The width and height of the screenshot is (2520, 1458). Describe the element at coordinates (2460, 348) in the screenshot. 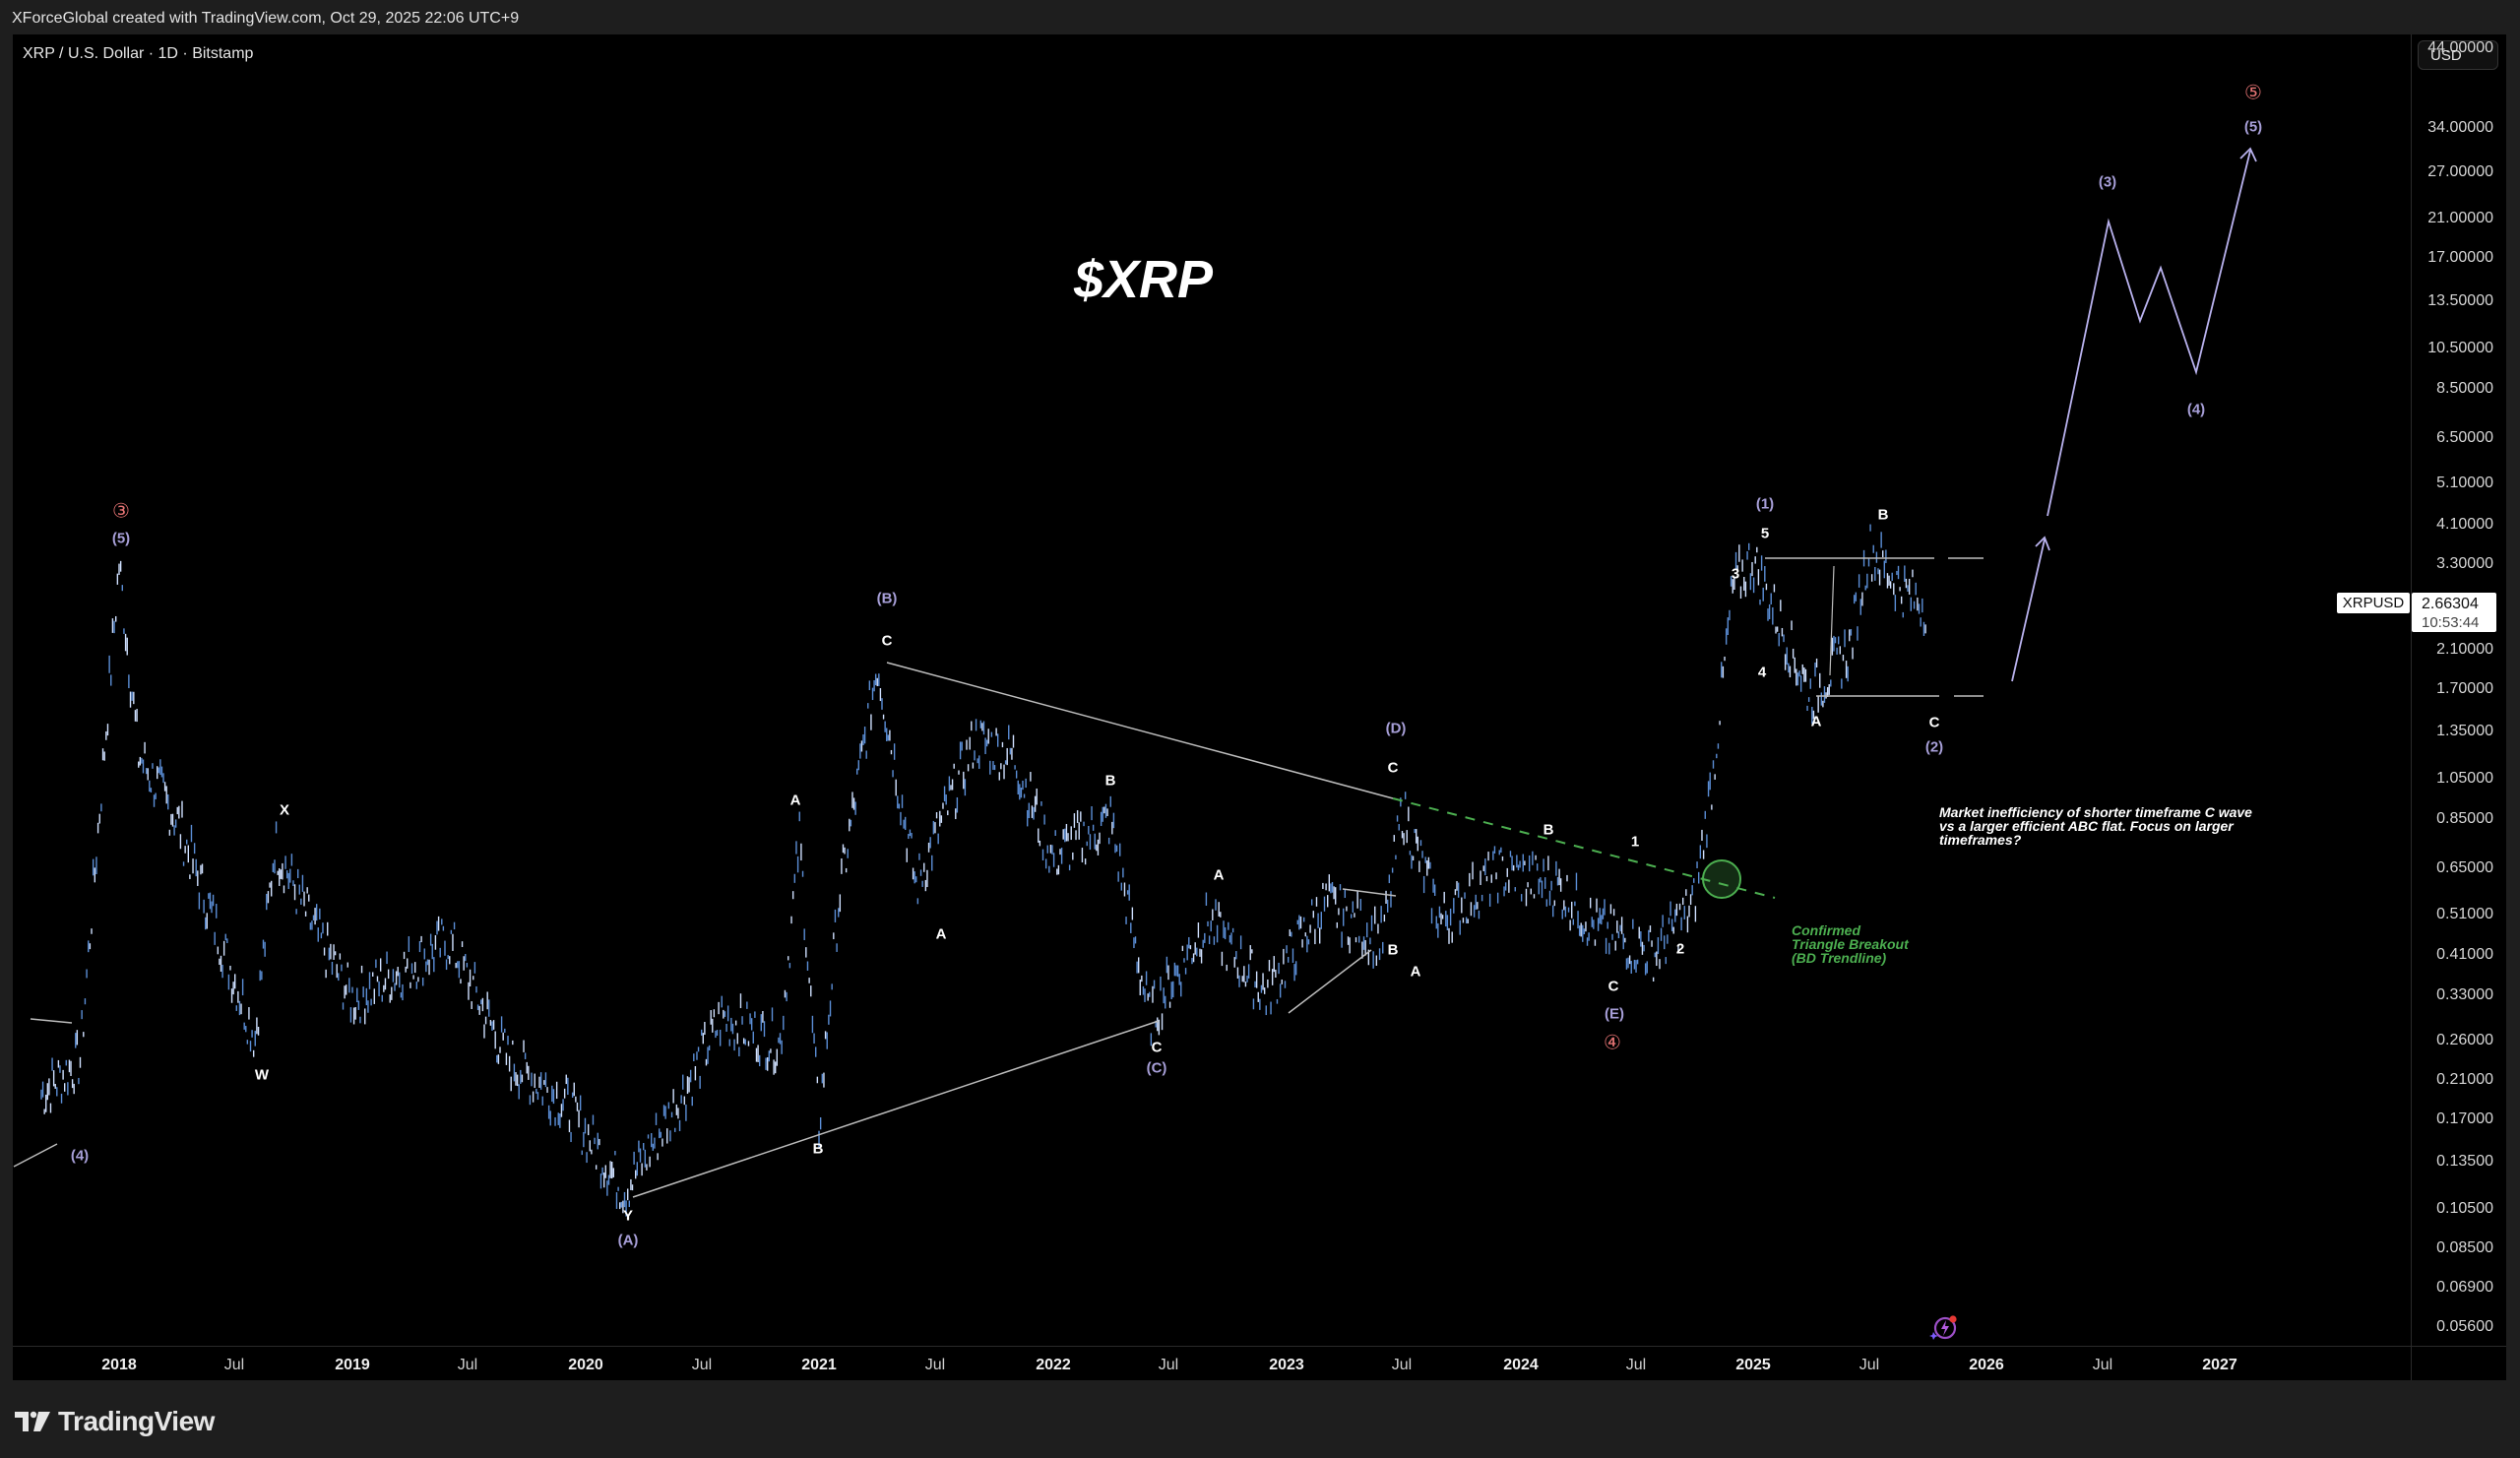

I see `price-tick: 10.50000` at that location.